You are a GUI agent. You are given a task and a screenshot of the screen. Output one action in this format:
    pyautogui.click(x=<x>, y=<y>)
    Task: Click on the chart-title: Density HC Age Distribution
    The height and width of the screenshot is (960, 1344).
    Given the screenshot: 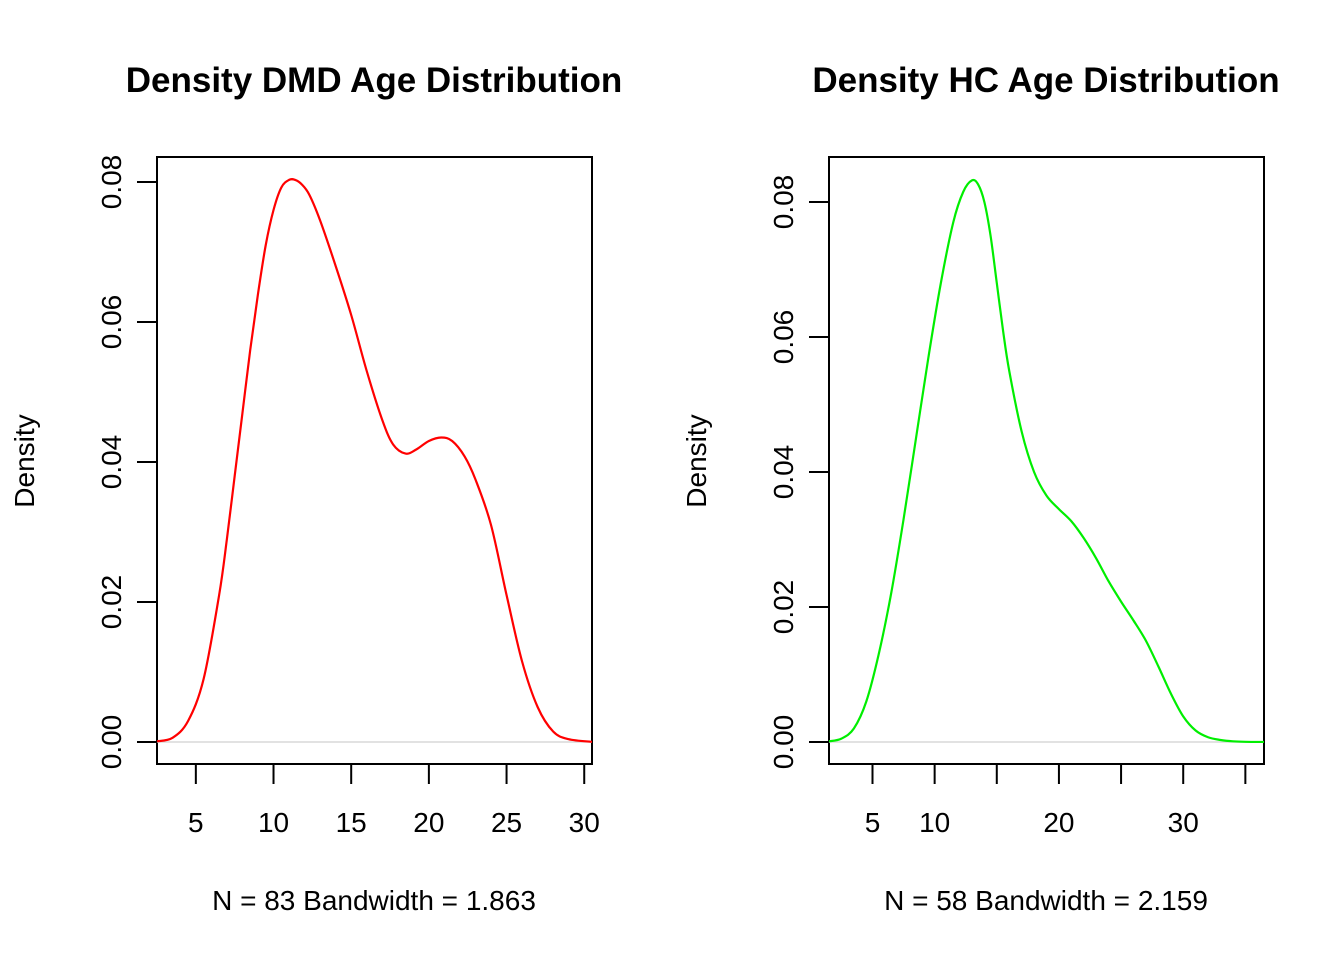 What is the action you would take?
    pyautogui.click(x=1045, y=80)
    